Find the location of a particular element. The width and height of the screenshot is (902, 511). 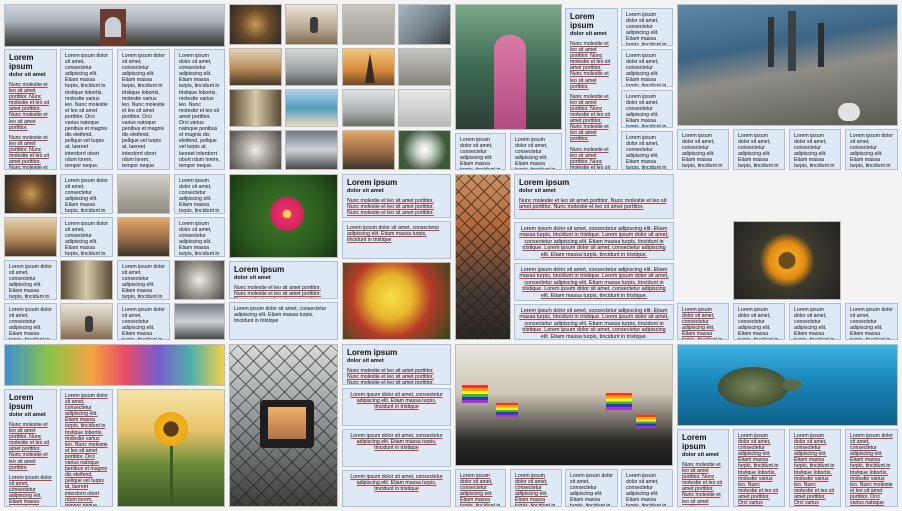

yellow-flower-photo is located at coordinates (396, 301).